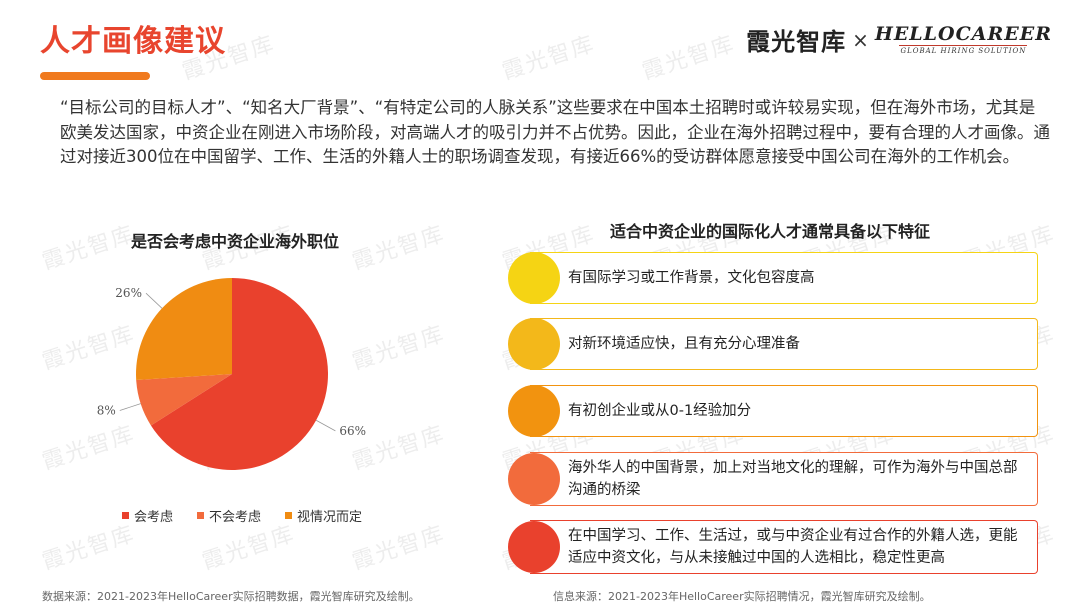 The height and width of the screenshot is (608, 1080). I want to click on chart-title: 是否会考虑中资企业海外职位, so click(234, 241).